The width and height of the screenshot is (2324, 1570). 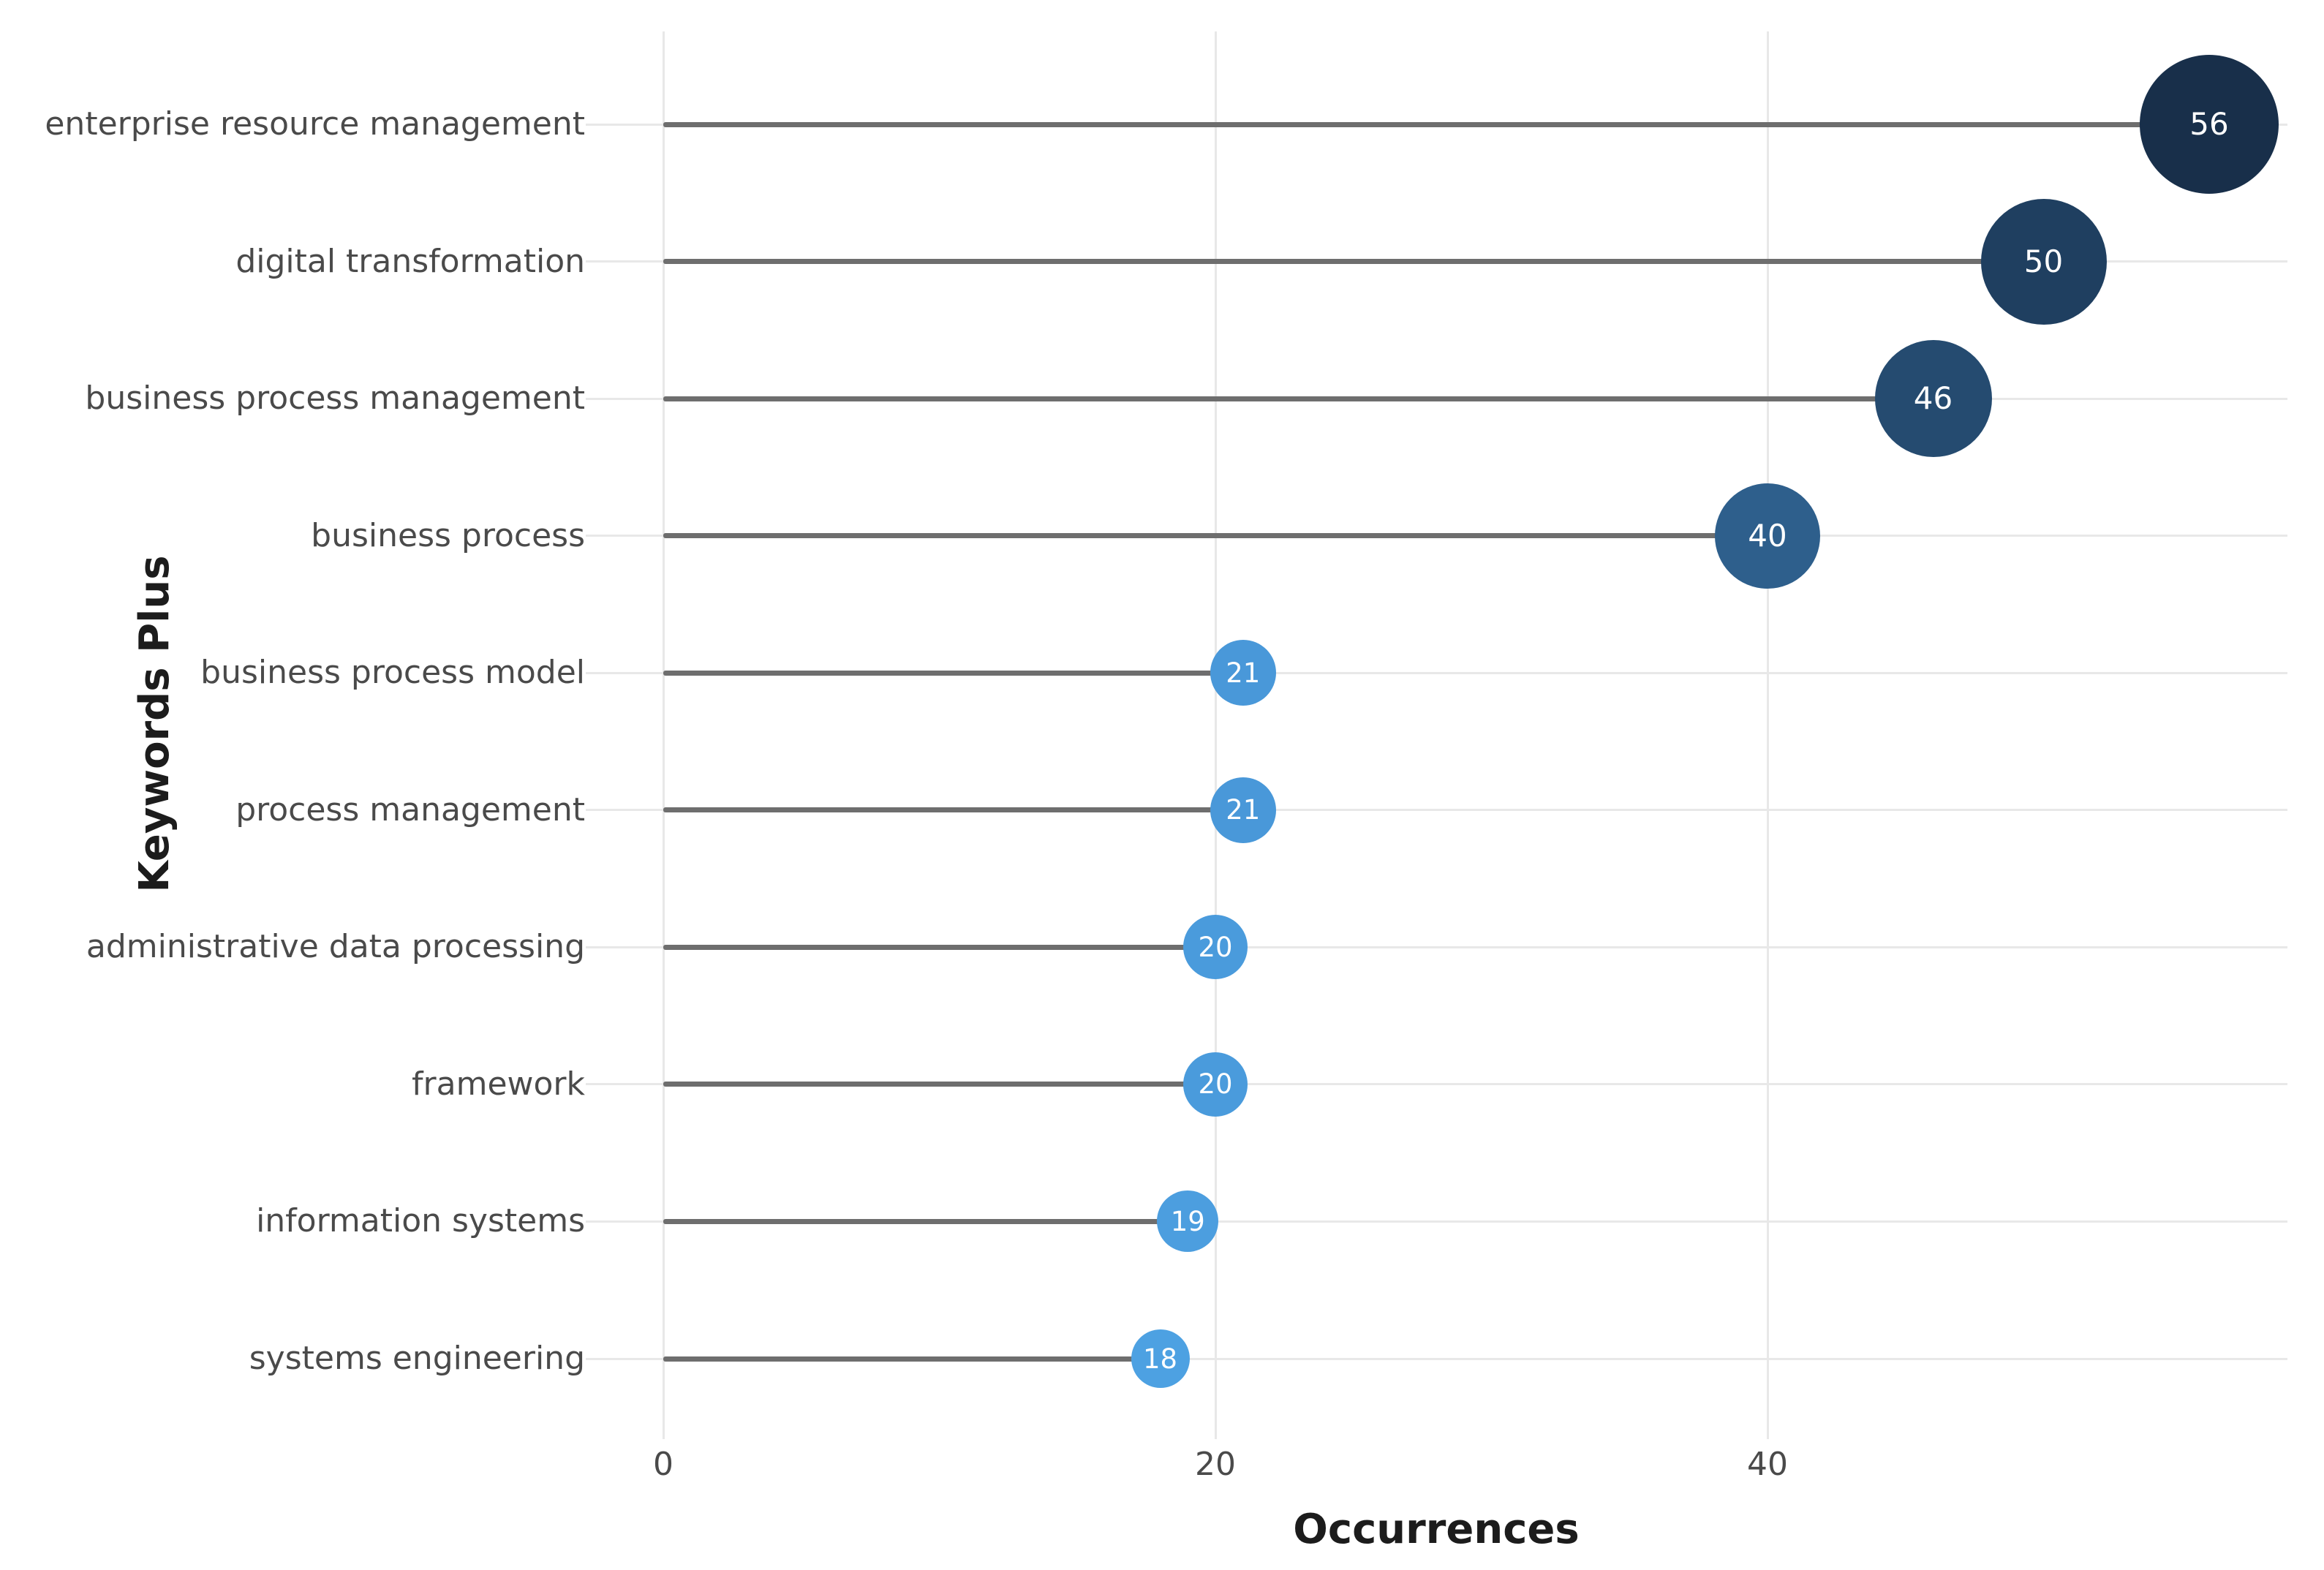 I want to click on category-label: business process, so click(x=448, y=535).